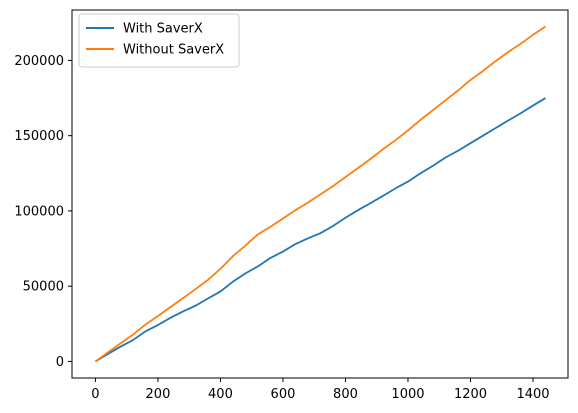 The image size is (578, 413). I want to click on x-axis-ticks: 0 200 400 600 800 1000 1200 1400, so click(320, 390).